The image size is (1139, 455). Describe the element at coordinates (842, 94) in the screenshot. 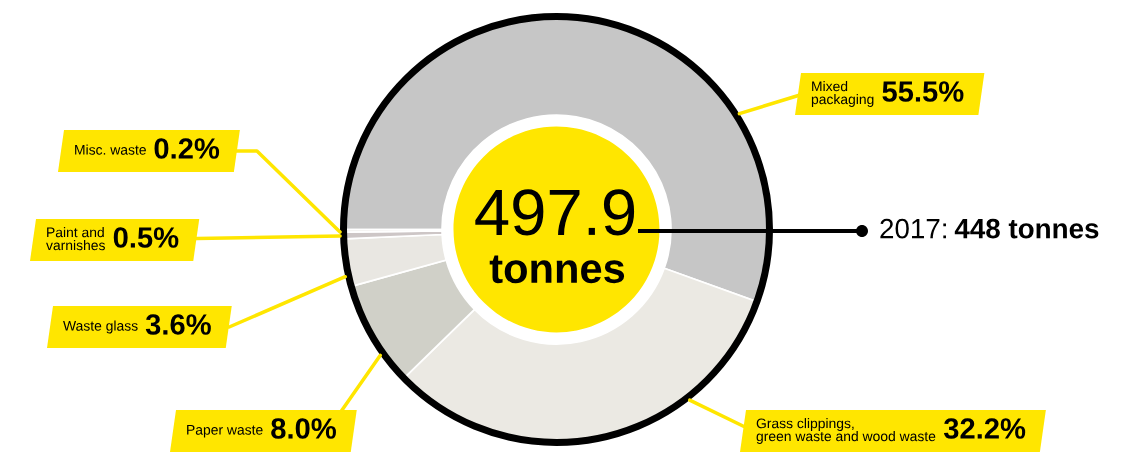

I see `slice-label: Mixed packaging` at that location.